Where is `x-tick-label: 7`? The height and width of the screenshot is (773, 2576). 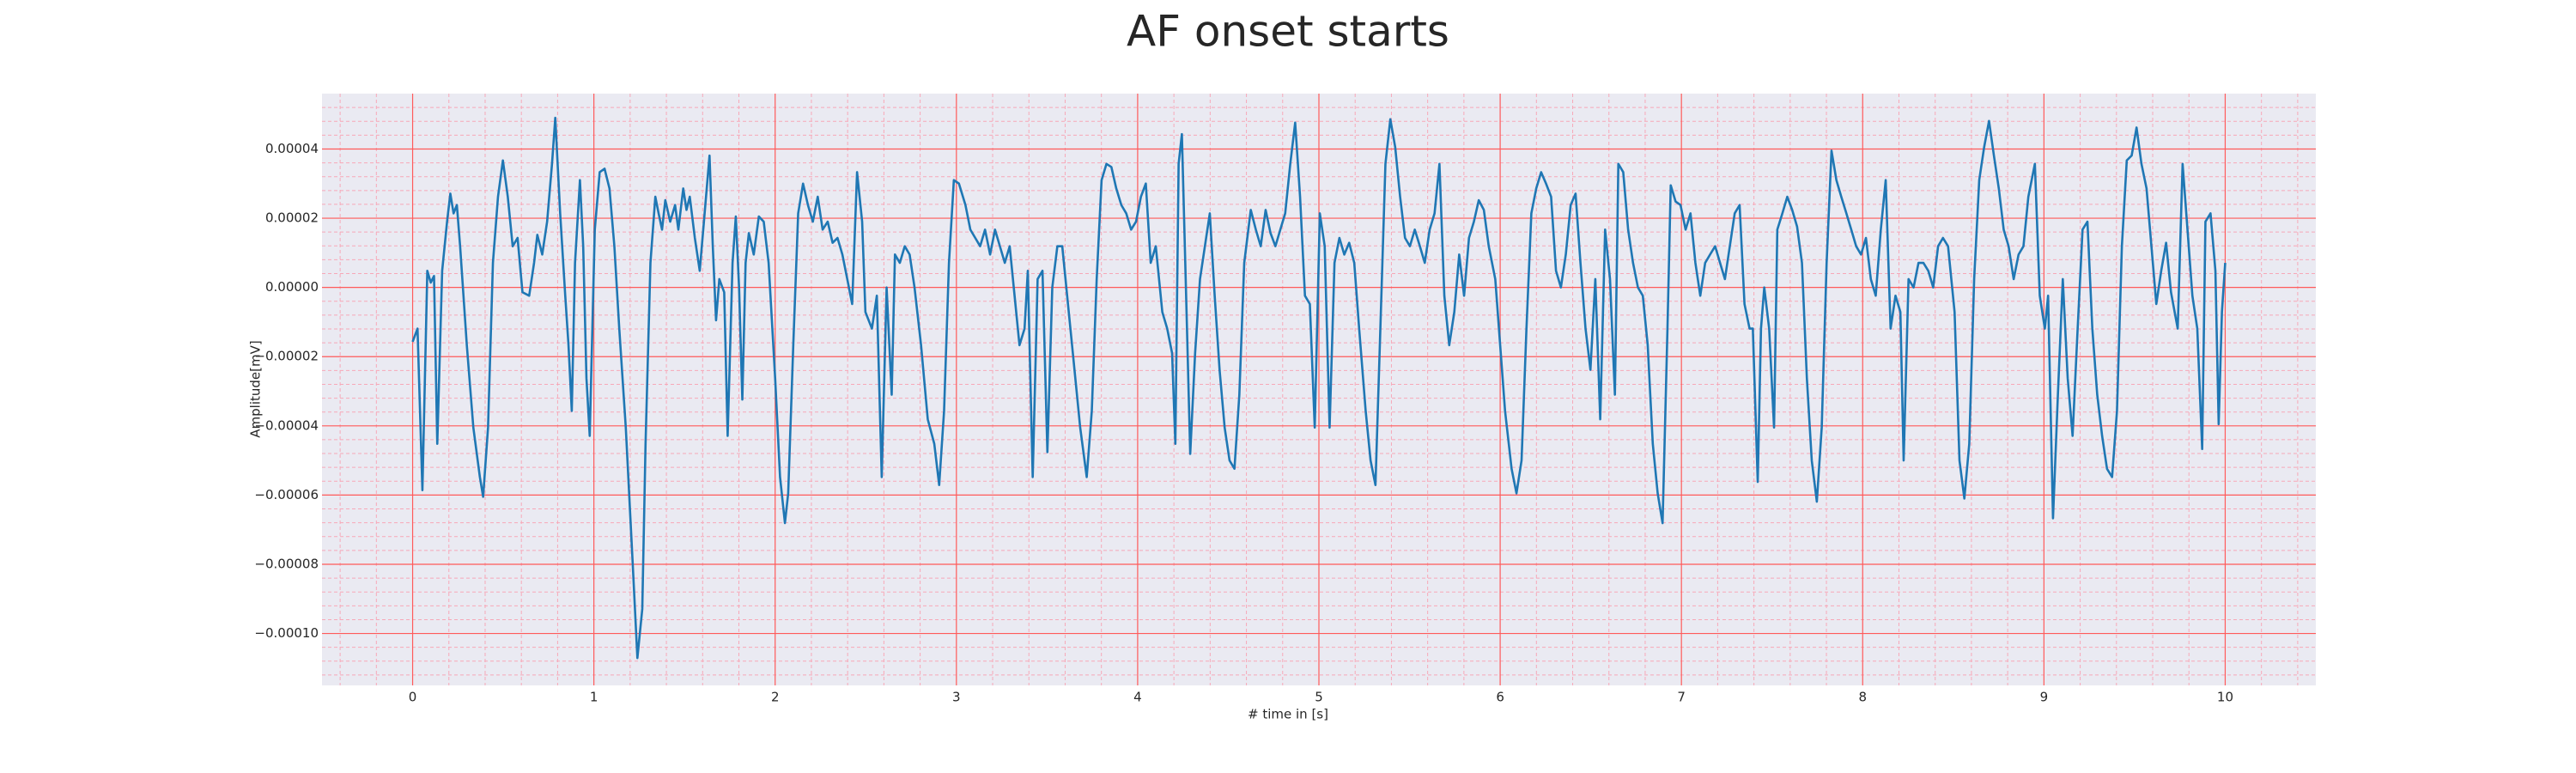
x-tick-label: 7 is located at coordinates (1682, 697).